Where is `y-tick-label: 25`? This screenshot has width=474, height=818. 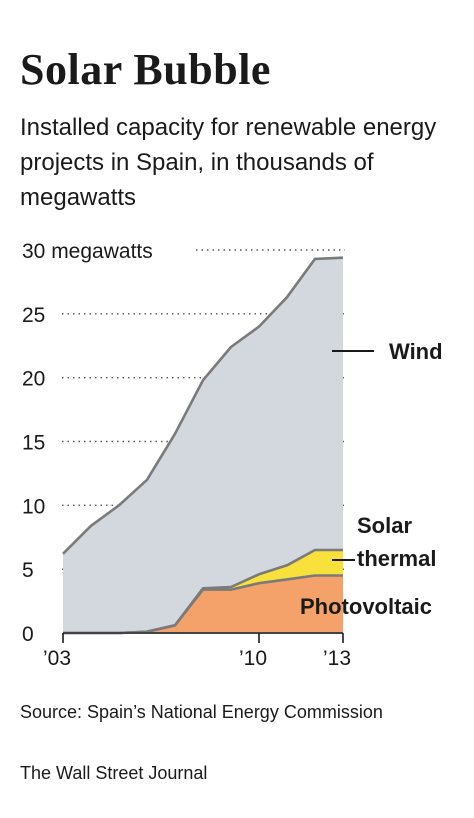 y-tick-label: 25 is located at coordinates (33, 315).